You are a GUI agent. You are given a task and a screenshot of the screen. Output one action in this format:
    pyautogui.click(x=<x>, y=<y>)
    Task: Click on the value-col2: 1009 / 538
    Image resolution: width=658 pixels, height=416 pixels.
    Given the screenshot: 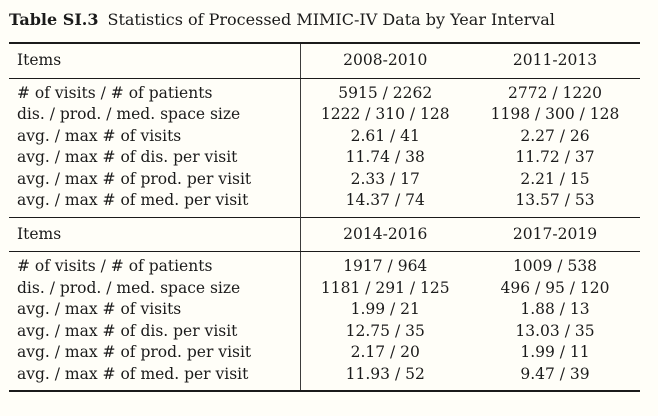 What is the action you would take?
    pyautogui.click(x=555, y=266)
    